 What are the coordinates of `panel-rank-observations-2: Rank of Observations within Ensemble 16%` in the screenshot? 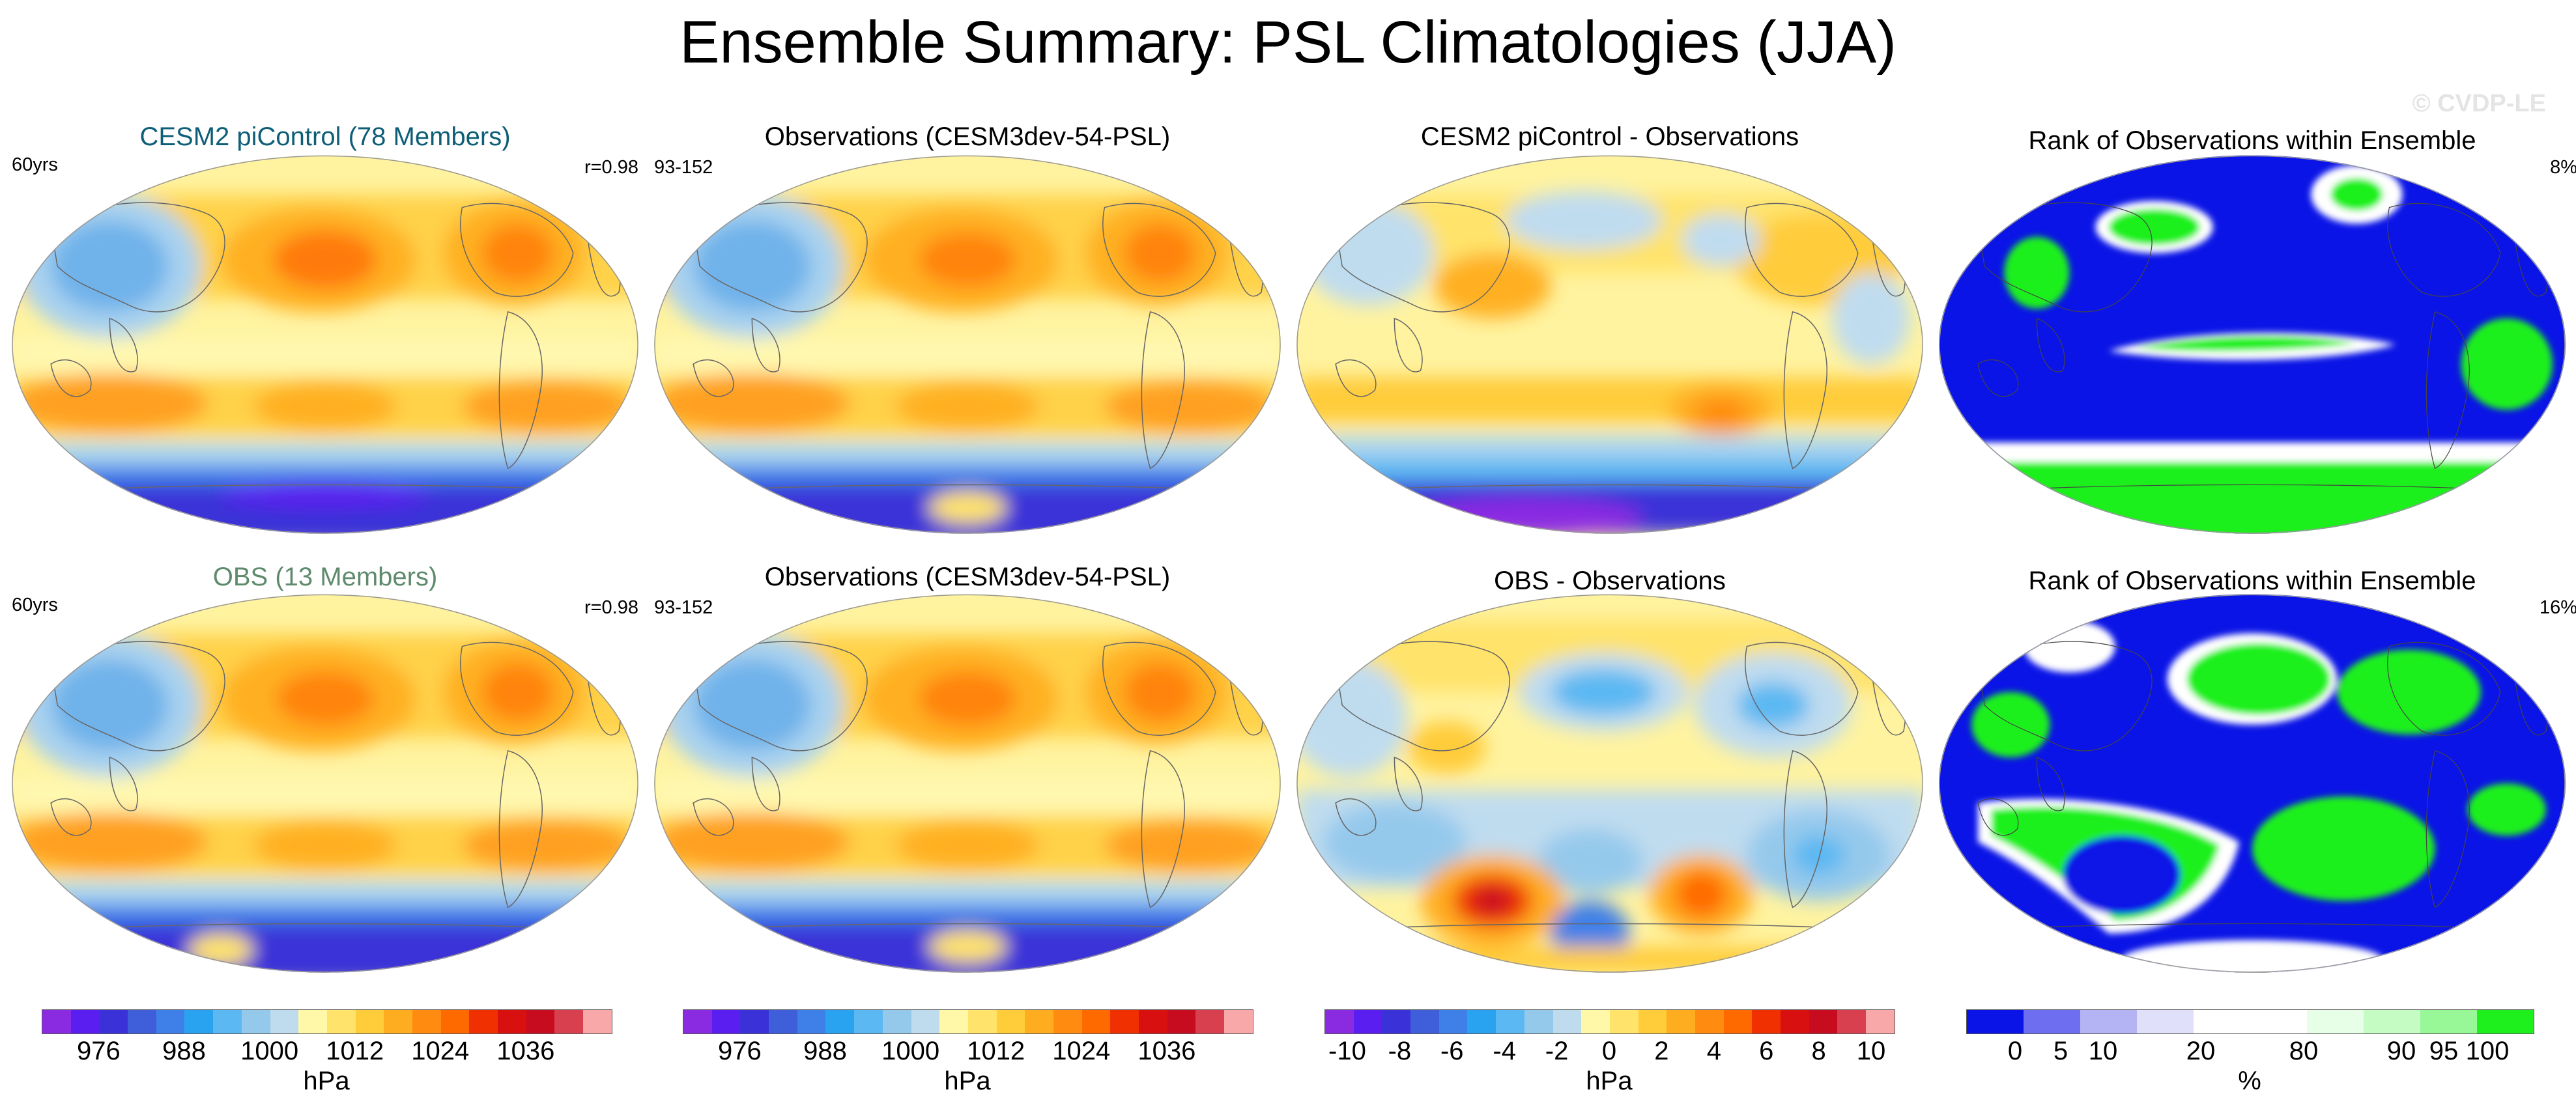 It's located at (2257, 770).